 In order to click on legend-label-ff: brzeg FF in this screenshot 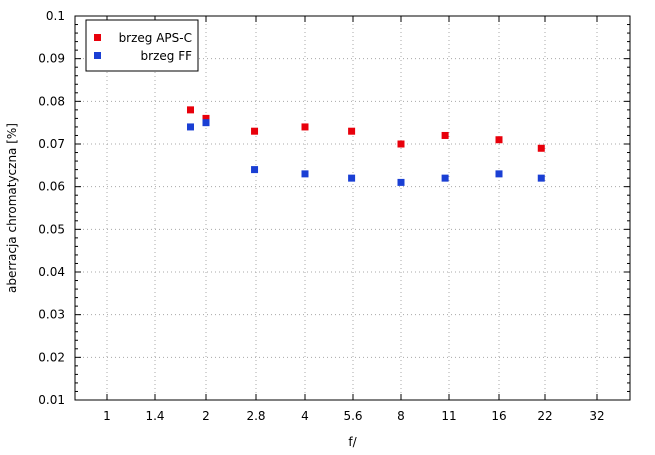, I will do `click(167, 56)`.